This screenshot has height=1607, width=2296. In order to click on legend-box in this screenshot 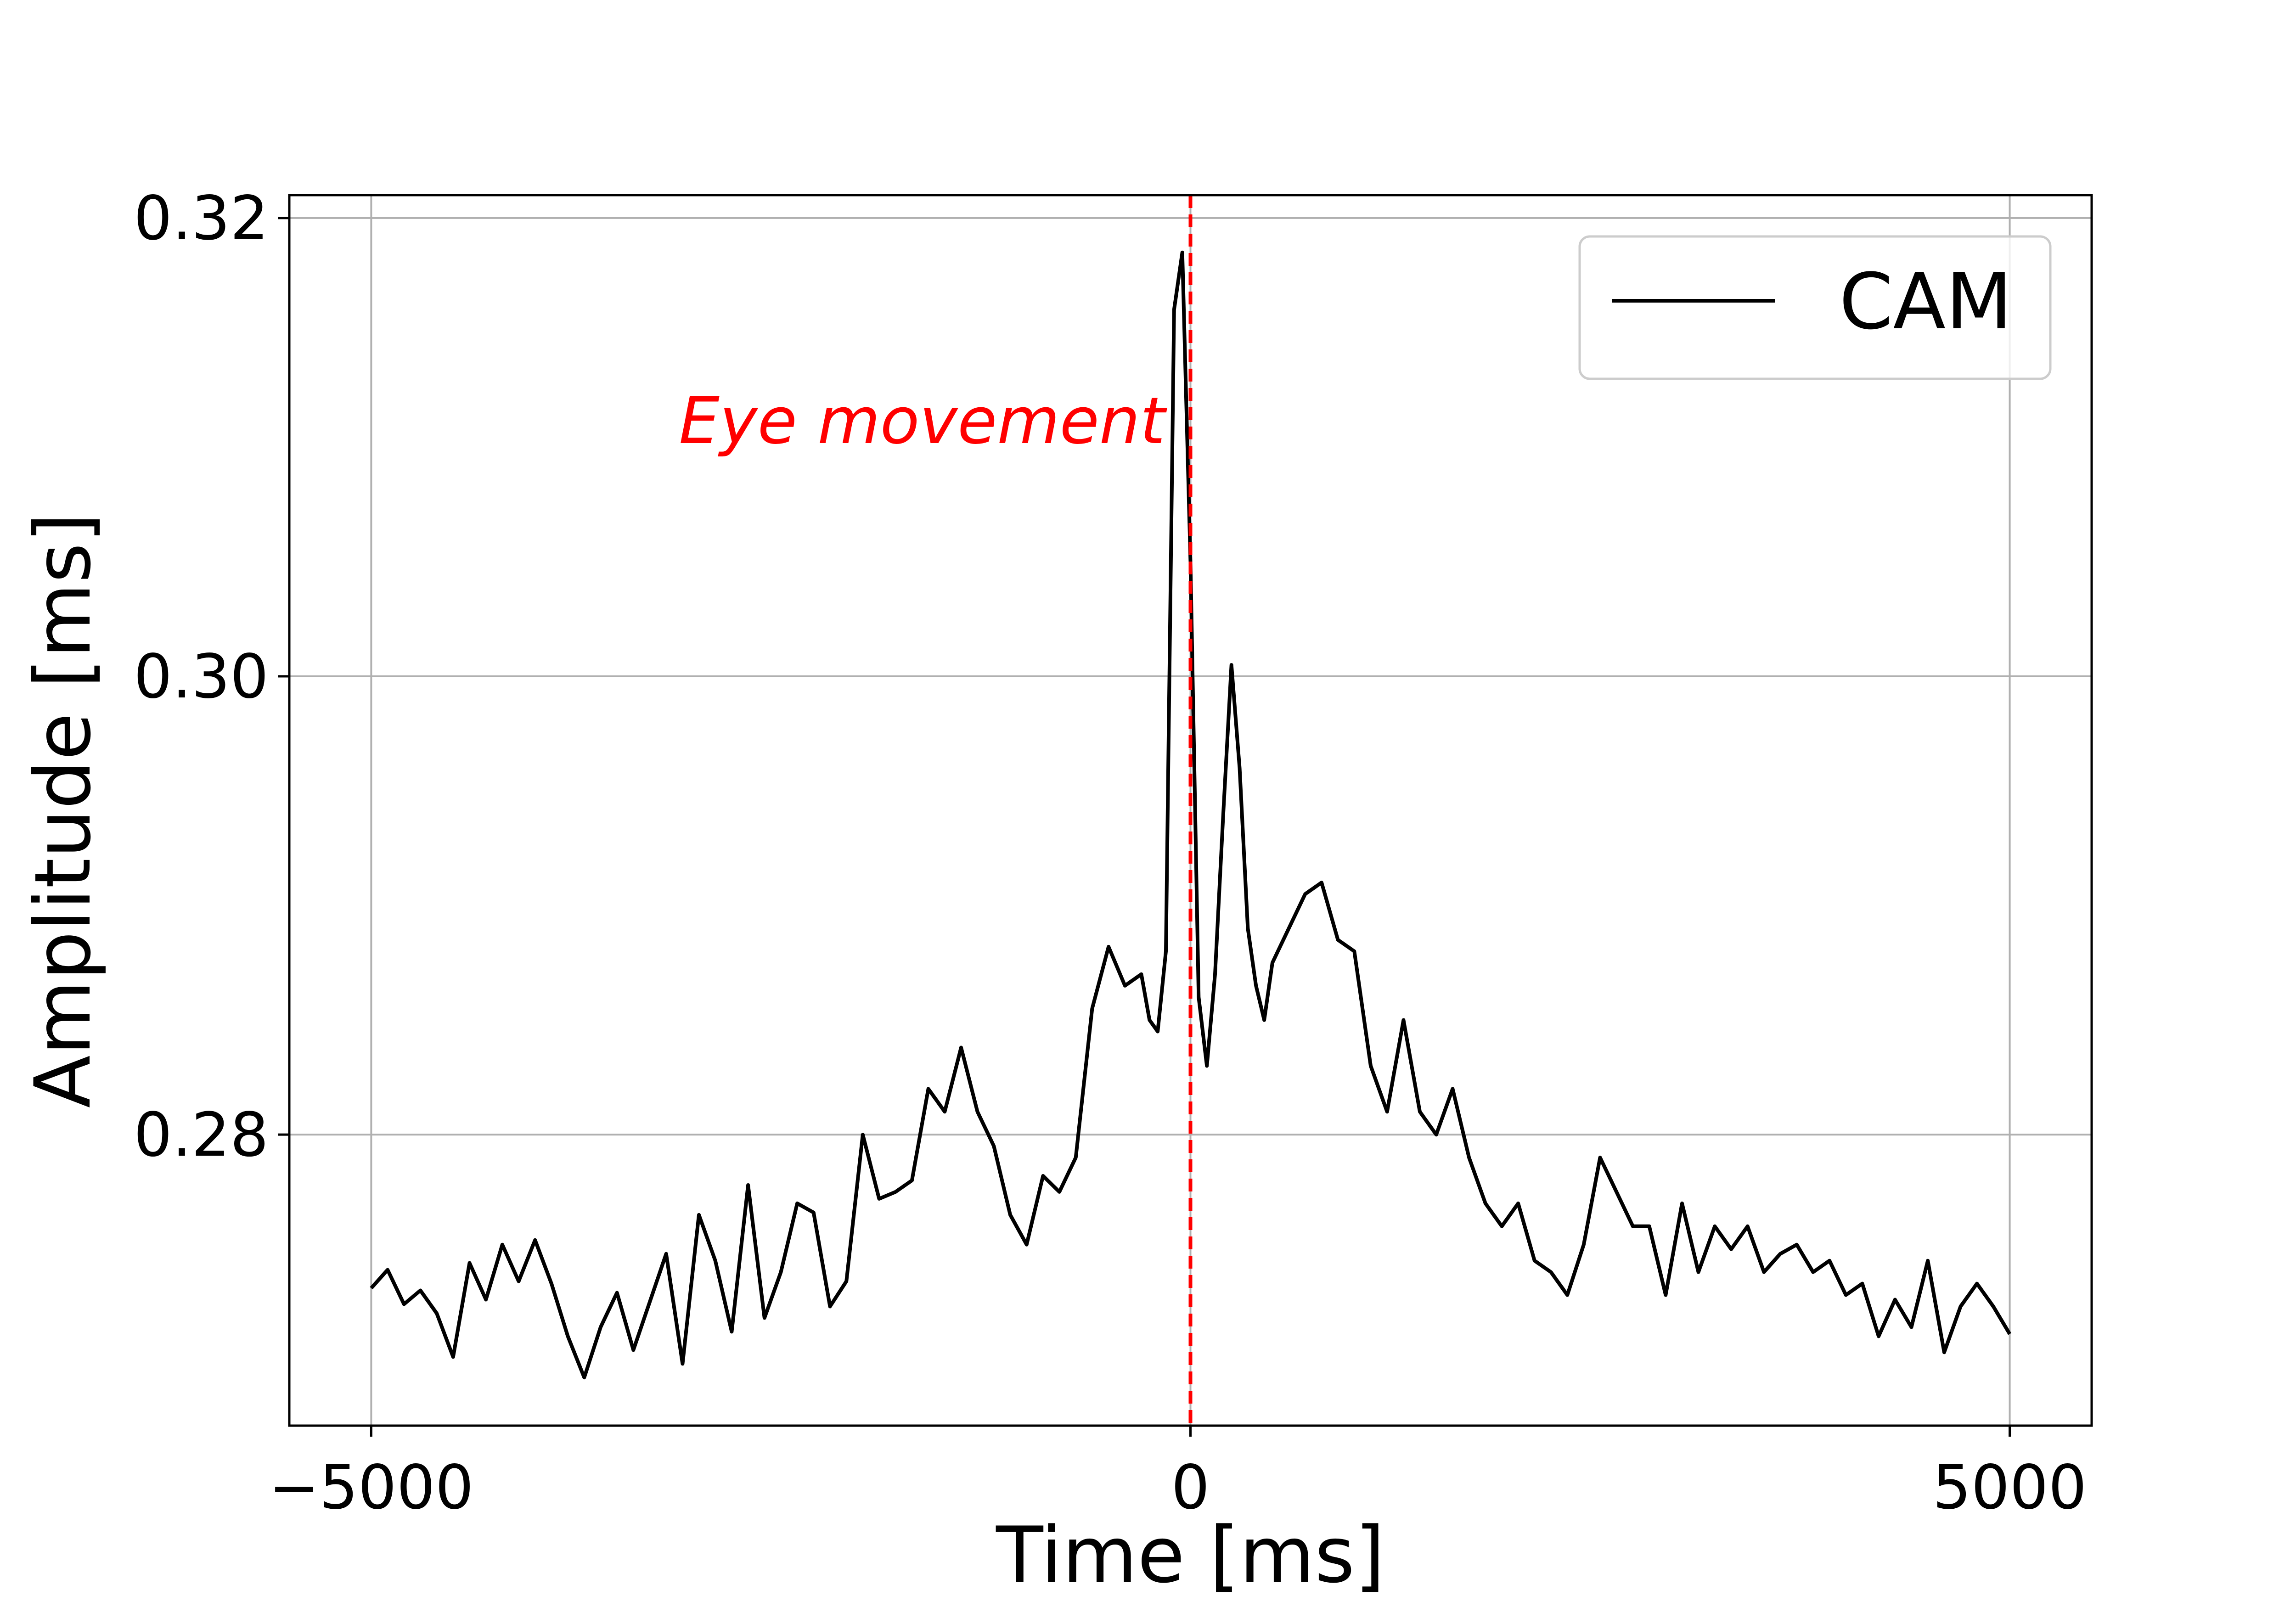, I will do `click(1815, 307)`.